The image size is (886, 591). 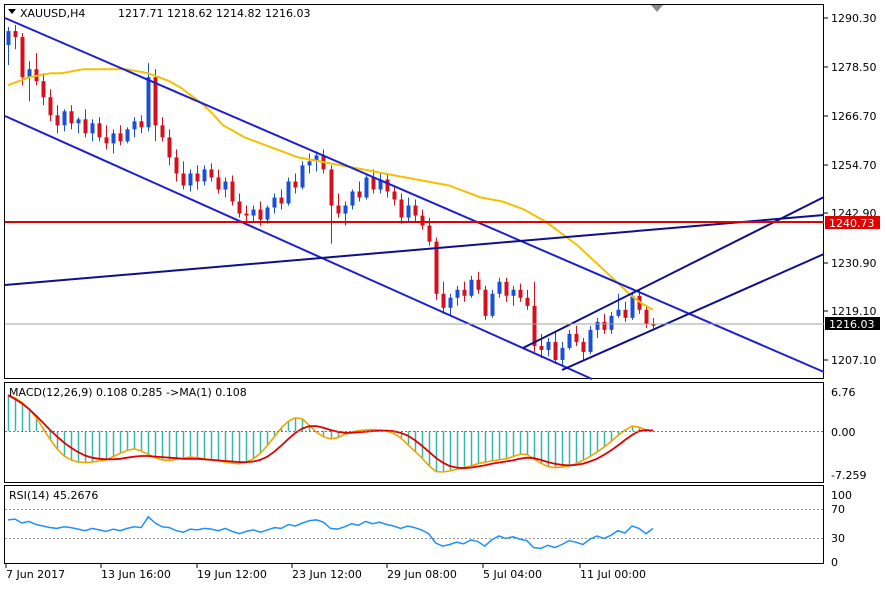 I want to click on rsi-pane, so click(x=414, y=524).